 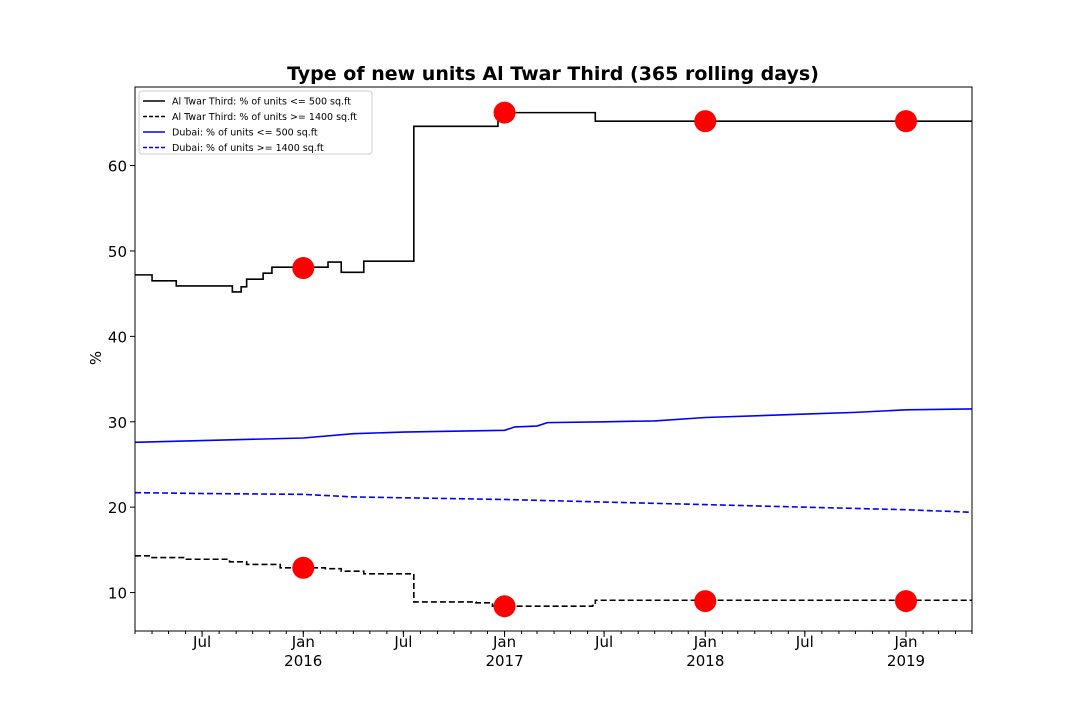 I want to click on y-tick-label-30: 30, so click(x=117, y=423).